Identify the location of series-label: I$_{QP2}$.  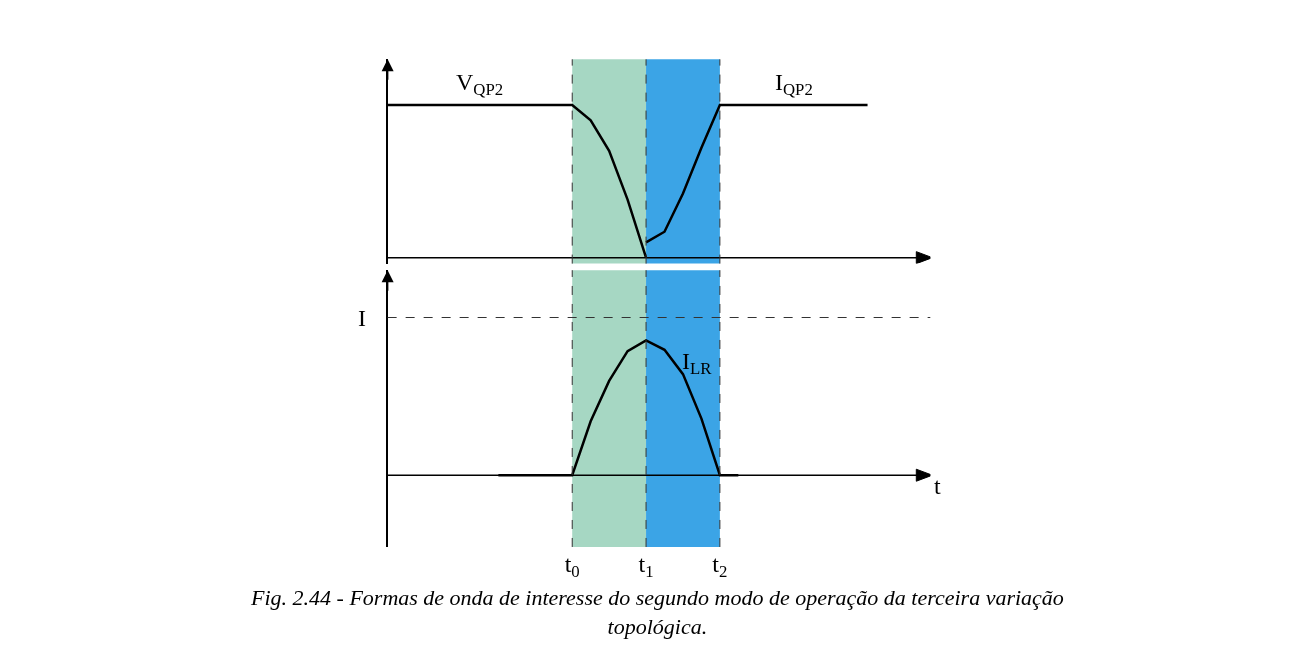
(794, 84).